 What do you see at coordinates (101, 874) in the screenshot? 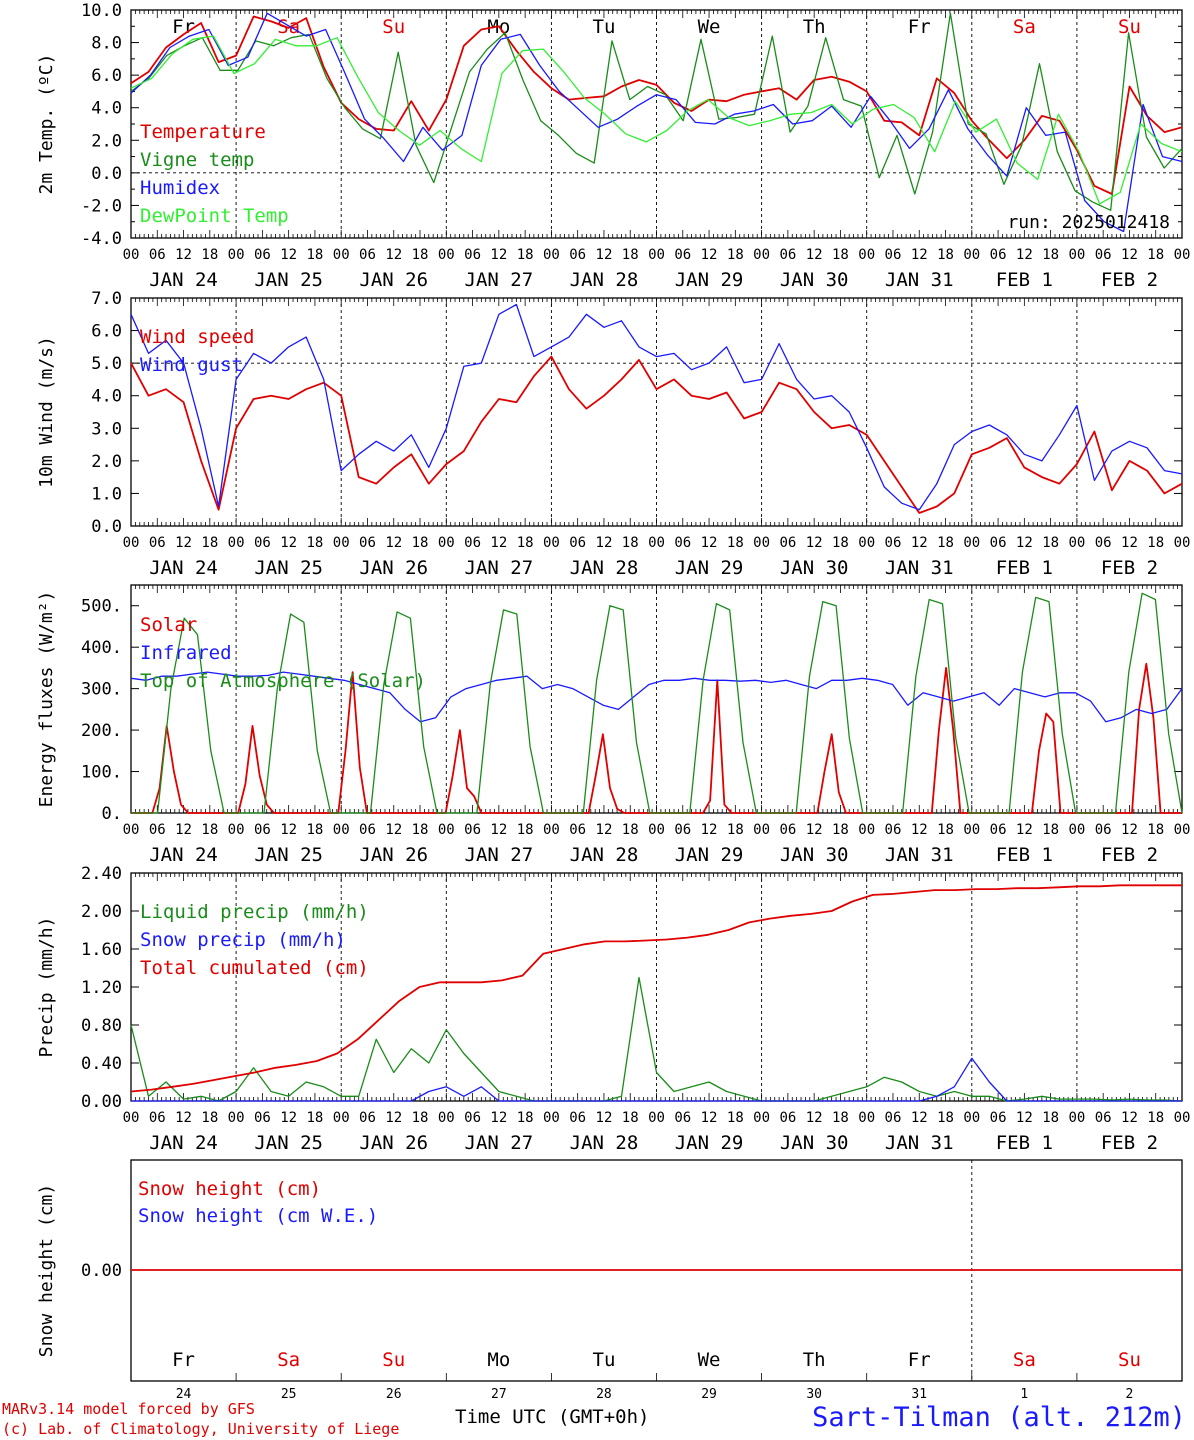
I see `y-tick-label: 2.40` at bounding box center [101, 874].